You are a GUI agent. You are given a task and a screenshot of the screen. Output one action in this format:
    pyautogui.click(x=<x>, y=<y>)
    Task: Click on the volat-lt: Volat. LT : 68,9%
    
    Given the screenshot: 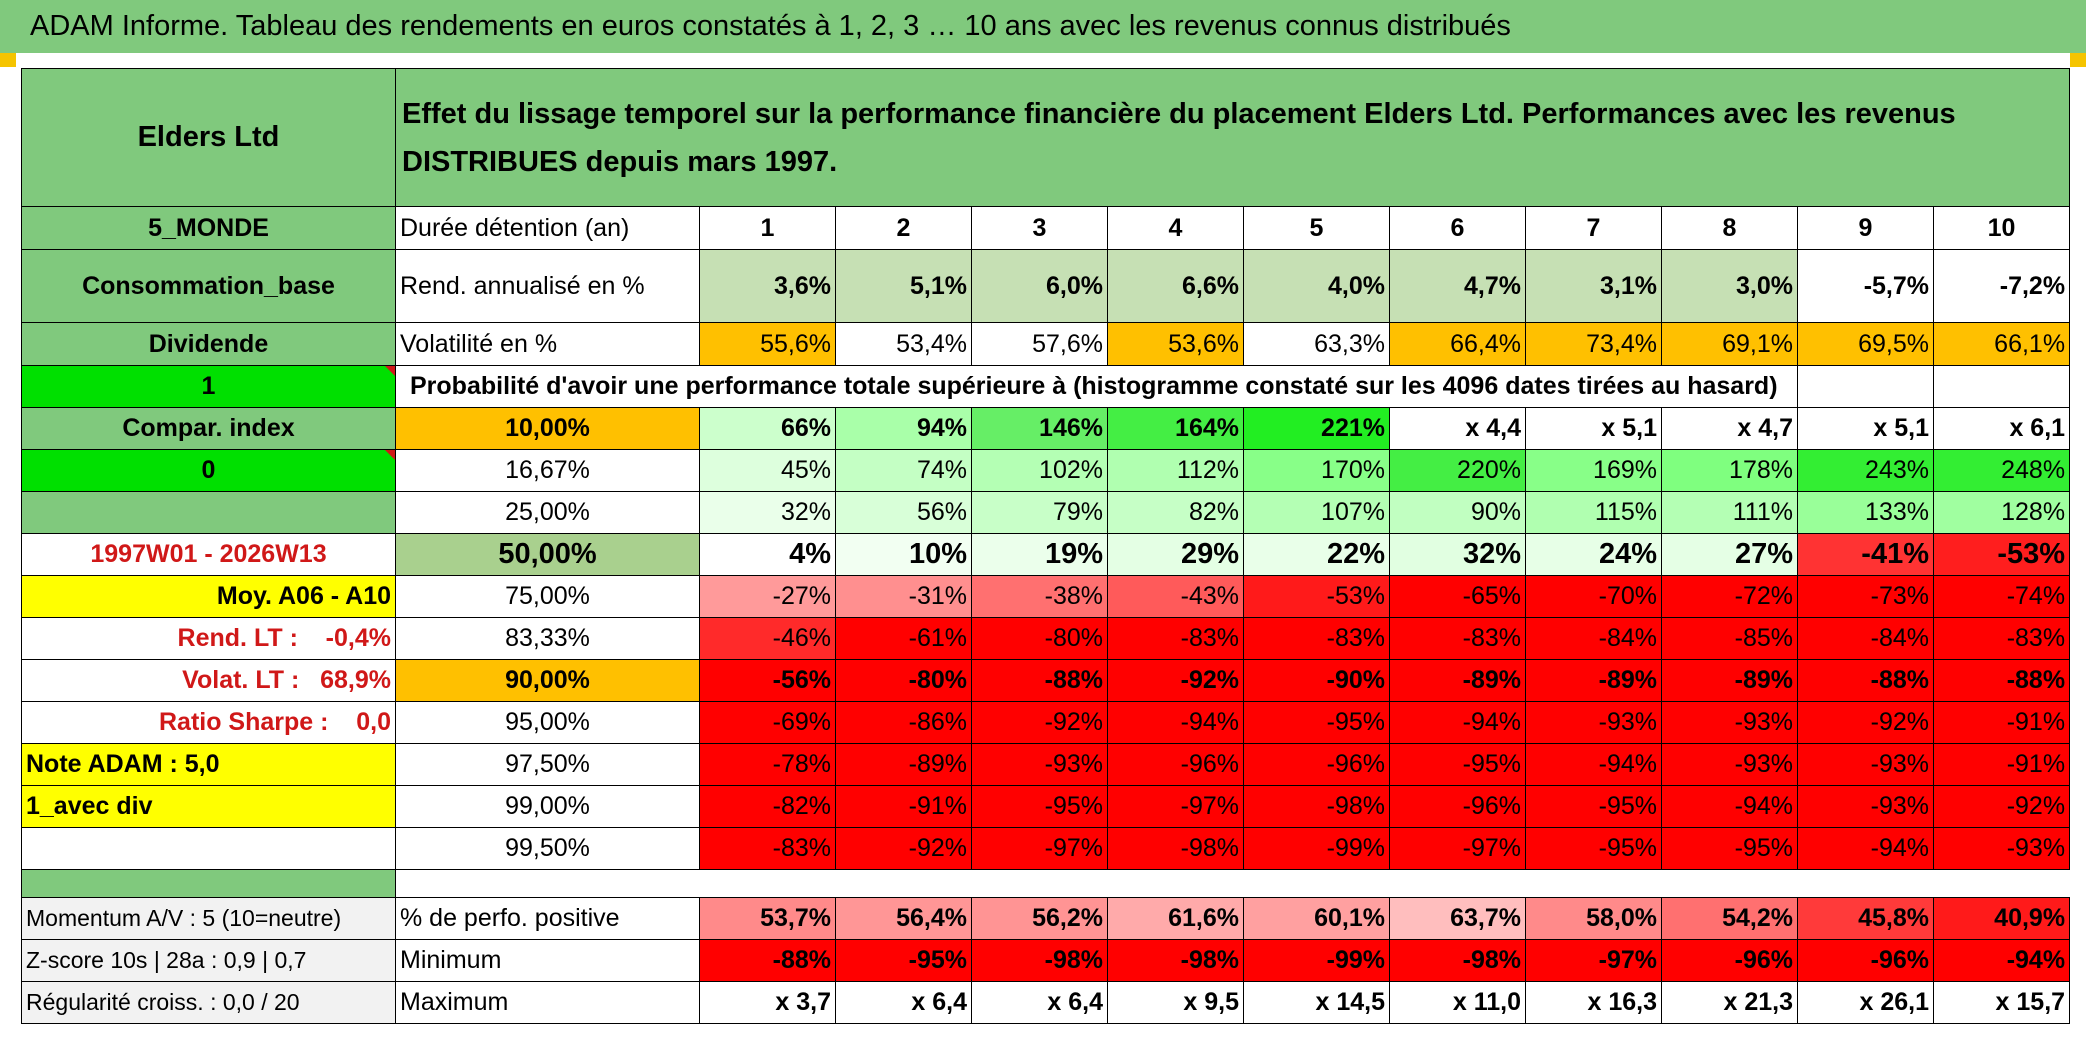 What is the action you would take?
    pyautogui.click(x=208, y=680)
    